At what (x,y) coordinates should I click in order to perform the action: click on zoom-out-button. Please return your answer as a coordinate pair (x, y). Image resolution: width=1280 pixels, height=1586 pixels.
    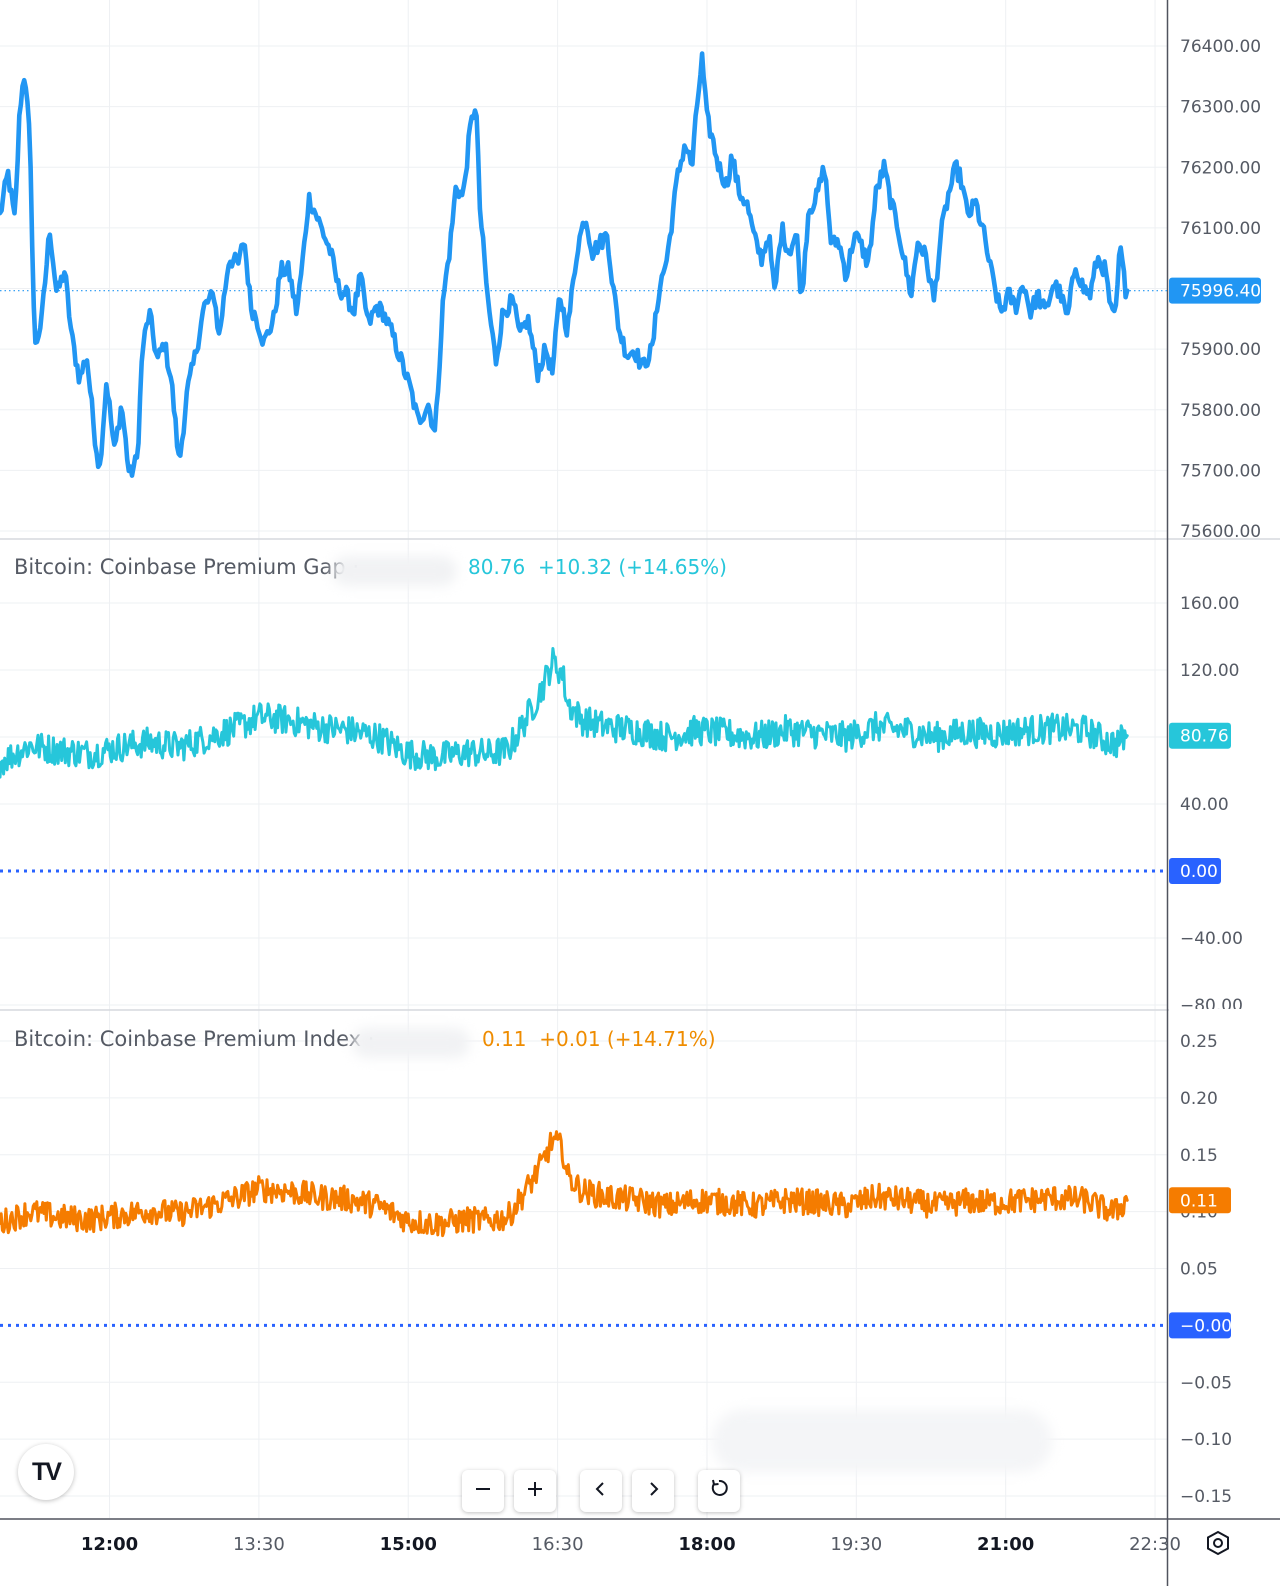
    Looking at the image, I should click on (483, 1491).